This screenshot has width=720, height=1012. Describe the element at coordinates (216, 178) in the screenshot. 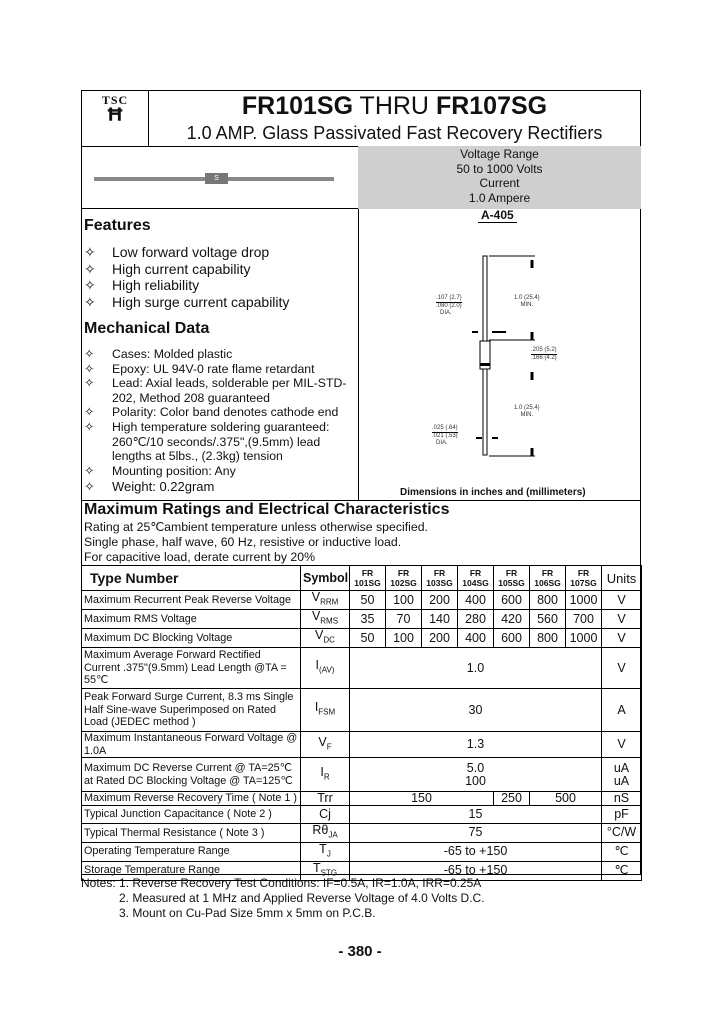

I see `diode-body: S` at that location.